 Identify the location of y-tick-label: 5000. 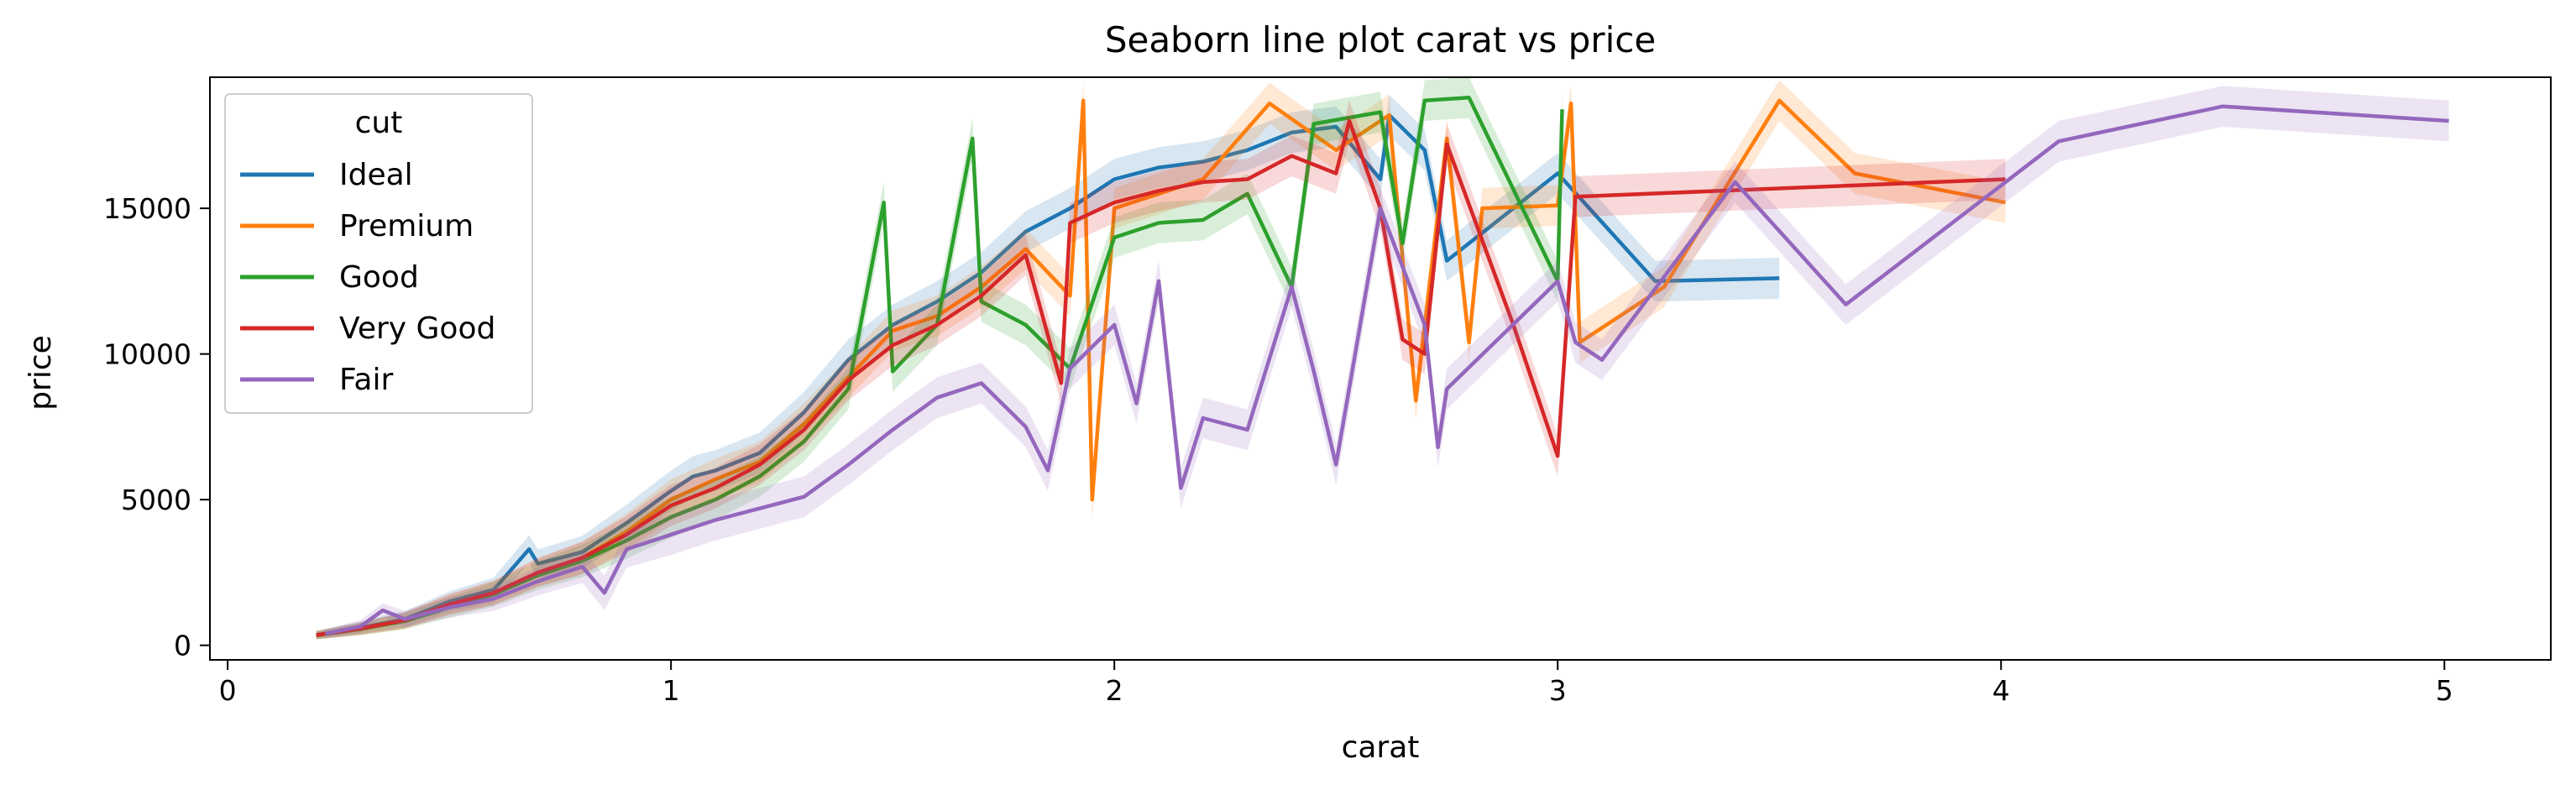
(156, 500).